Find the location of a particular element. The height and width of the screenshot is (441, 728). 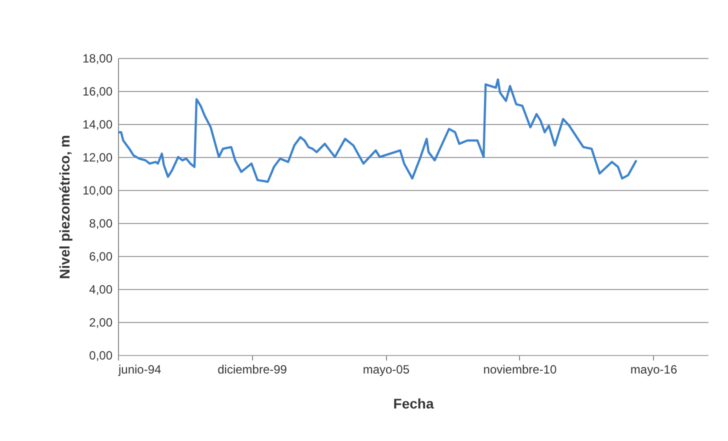

y-tick-label: 10,00 is located at coordinates (97, 191).